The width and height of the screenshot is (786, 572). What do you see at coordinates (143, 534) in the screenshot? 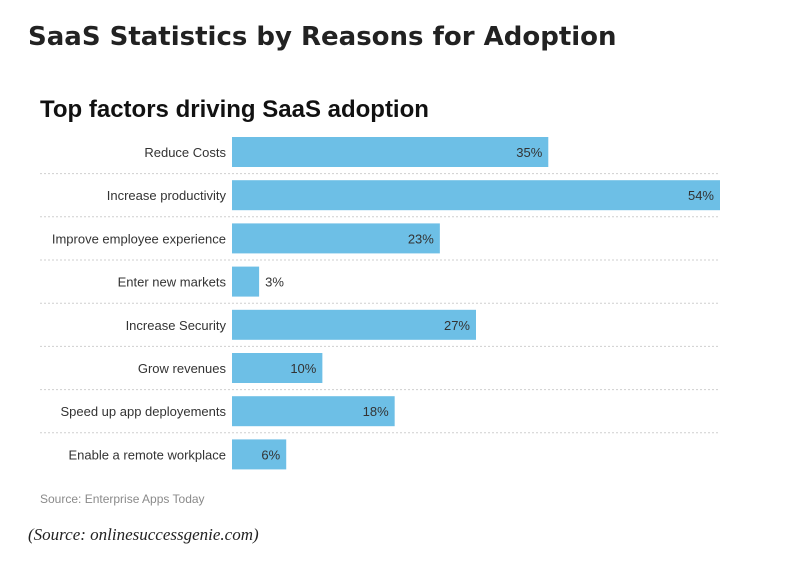
I see `page-source-caption: (Source: onlinesuccessgenie.com)` at bounding box center [143, 534].